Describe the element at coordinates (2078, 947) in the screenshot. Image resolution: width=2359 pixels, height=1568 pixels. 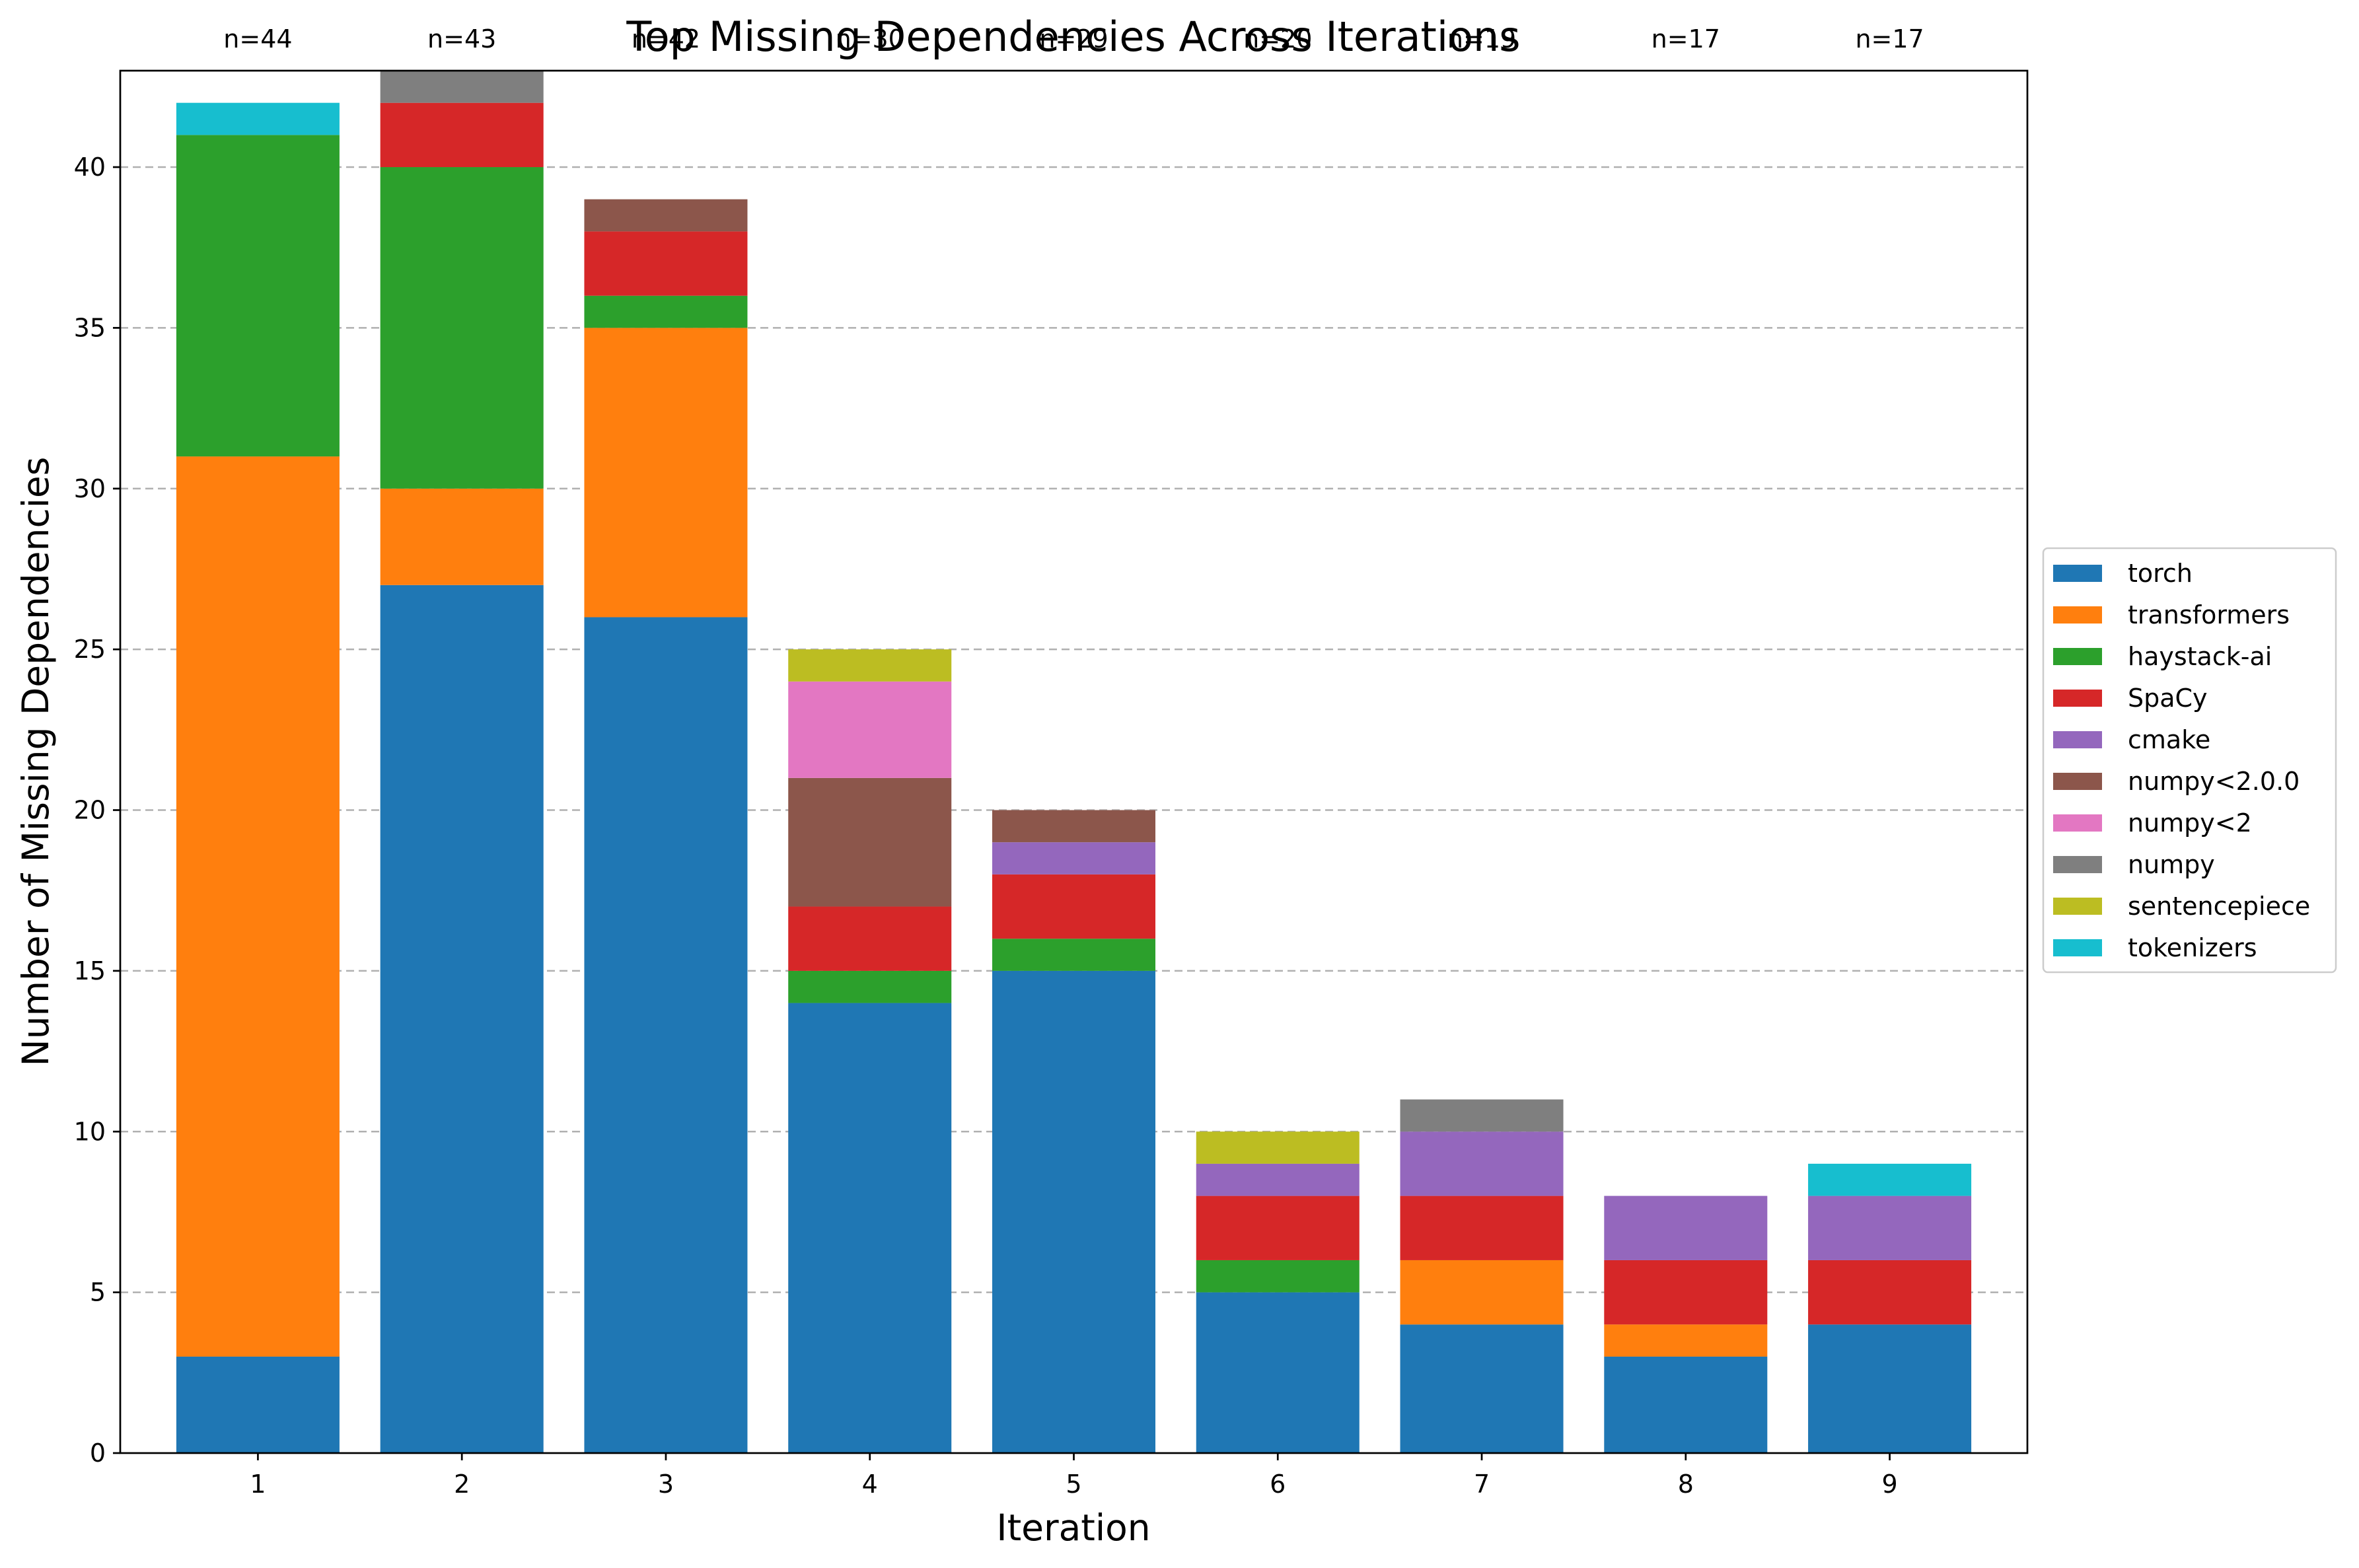
I see `legend-swatch-tokenizers` at that location.